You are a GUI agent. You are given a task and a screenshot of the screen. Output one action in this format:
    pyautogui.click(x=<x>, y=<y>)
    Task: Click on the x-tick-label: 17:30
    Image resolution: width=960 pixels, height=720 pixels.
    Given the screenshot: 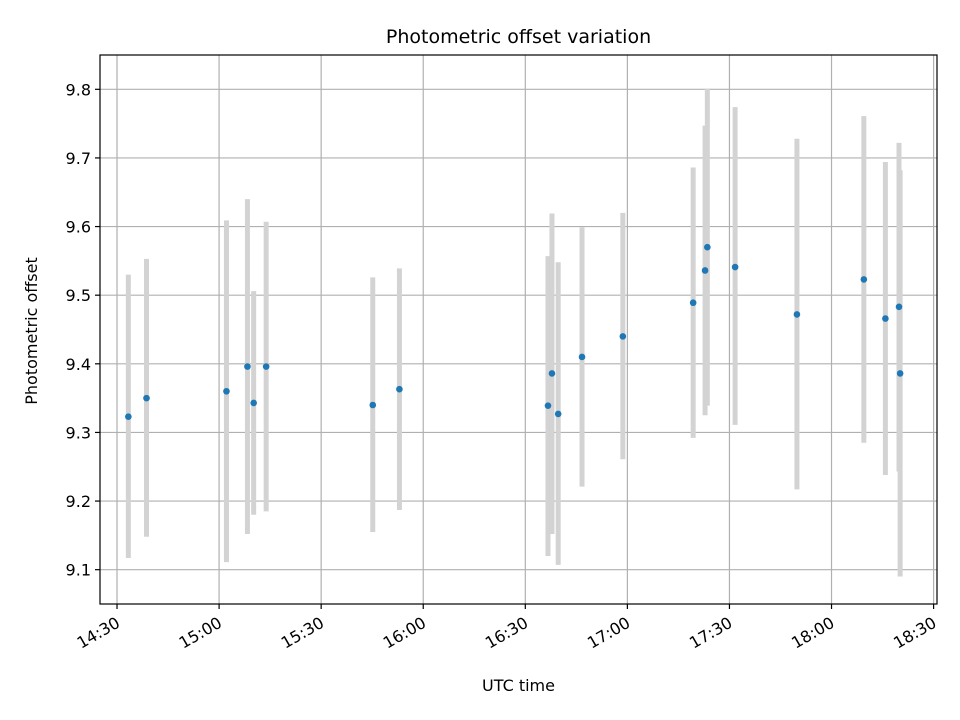 What is the action you would take?
    pyautogui.click(x=710, y=633)
    